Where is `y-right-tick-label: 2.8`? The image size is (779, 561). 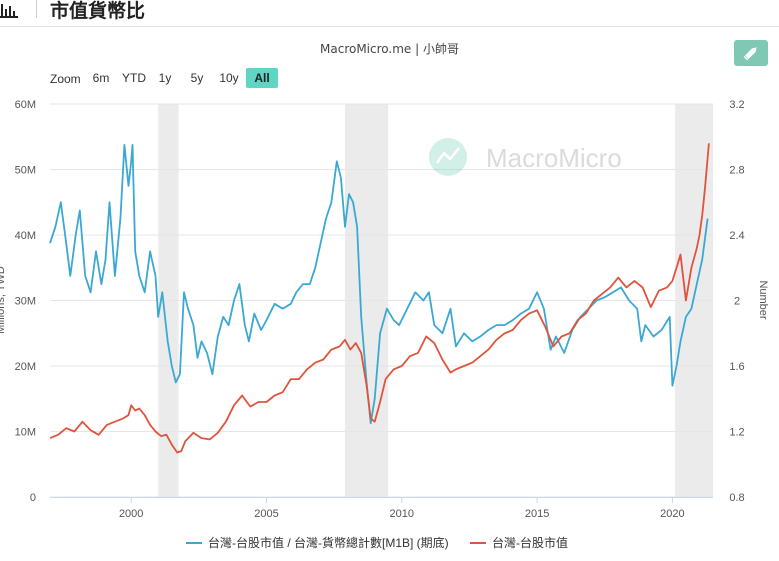 y-right-tick-label: 2.8 is located at coordinates (736, 171).